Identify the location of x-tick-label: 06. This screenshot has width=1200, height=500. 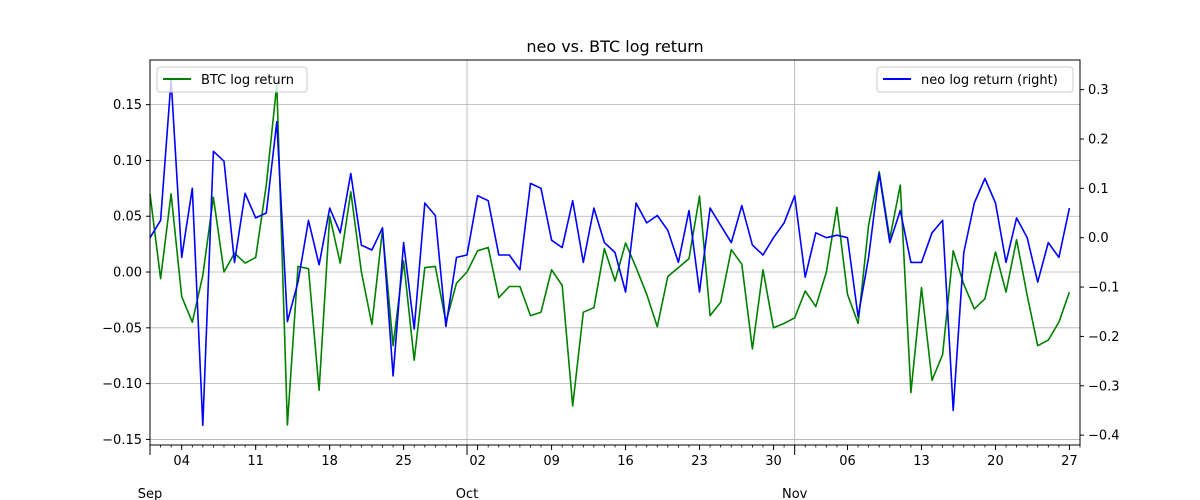
(847, 461).